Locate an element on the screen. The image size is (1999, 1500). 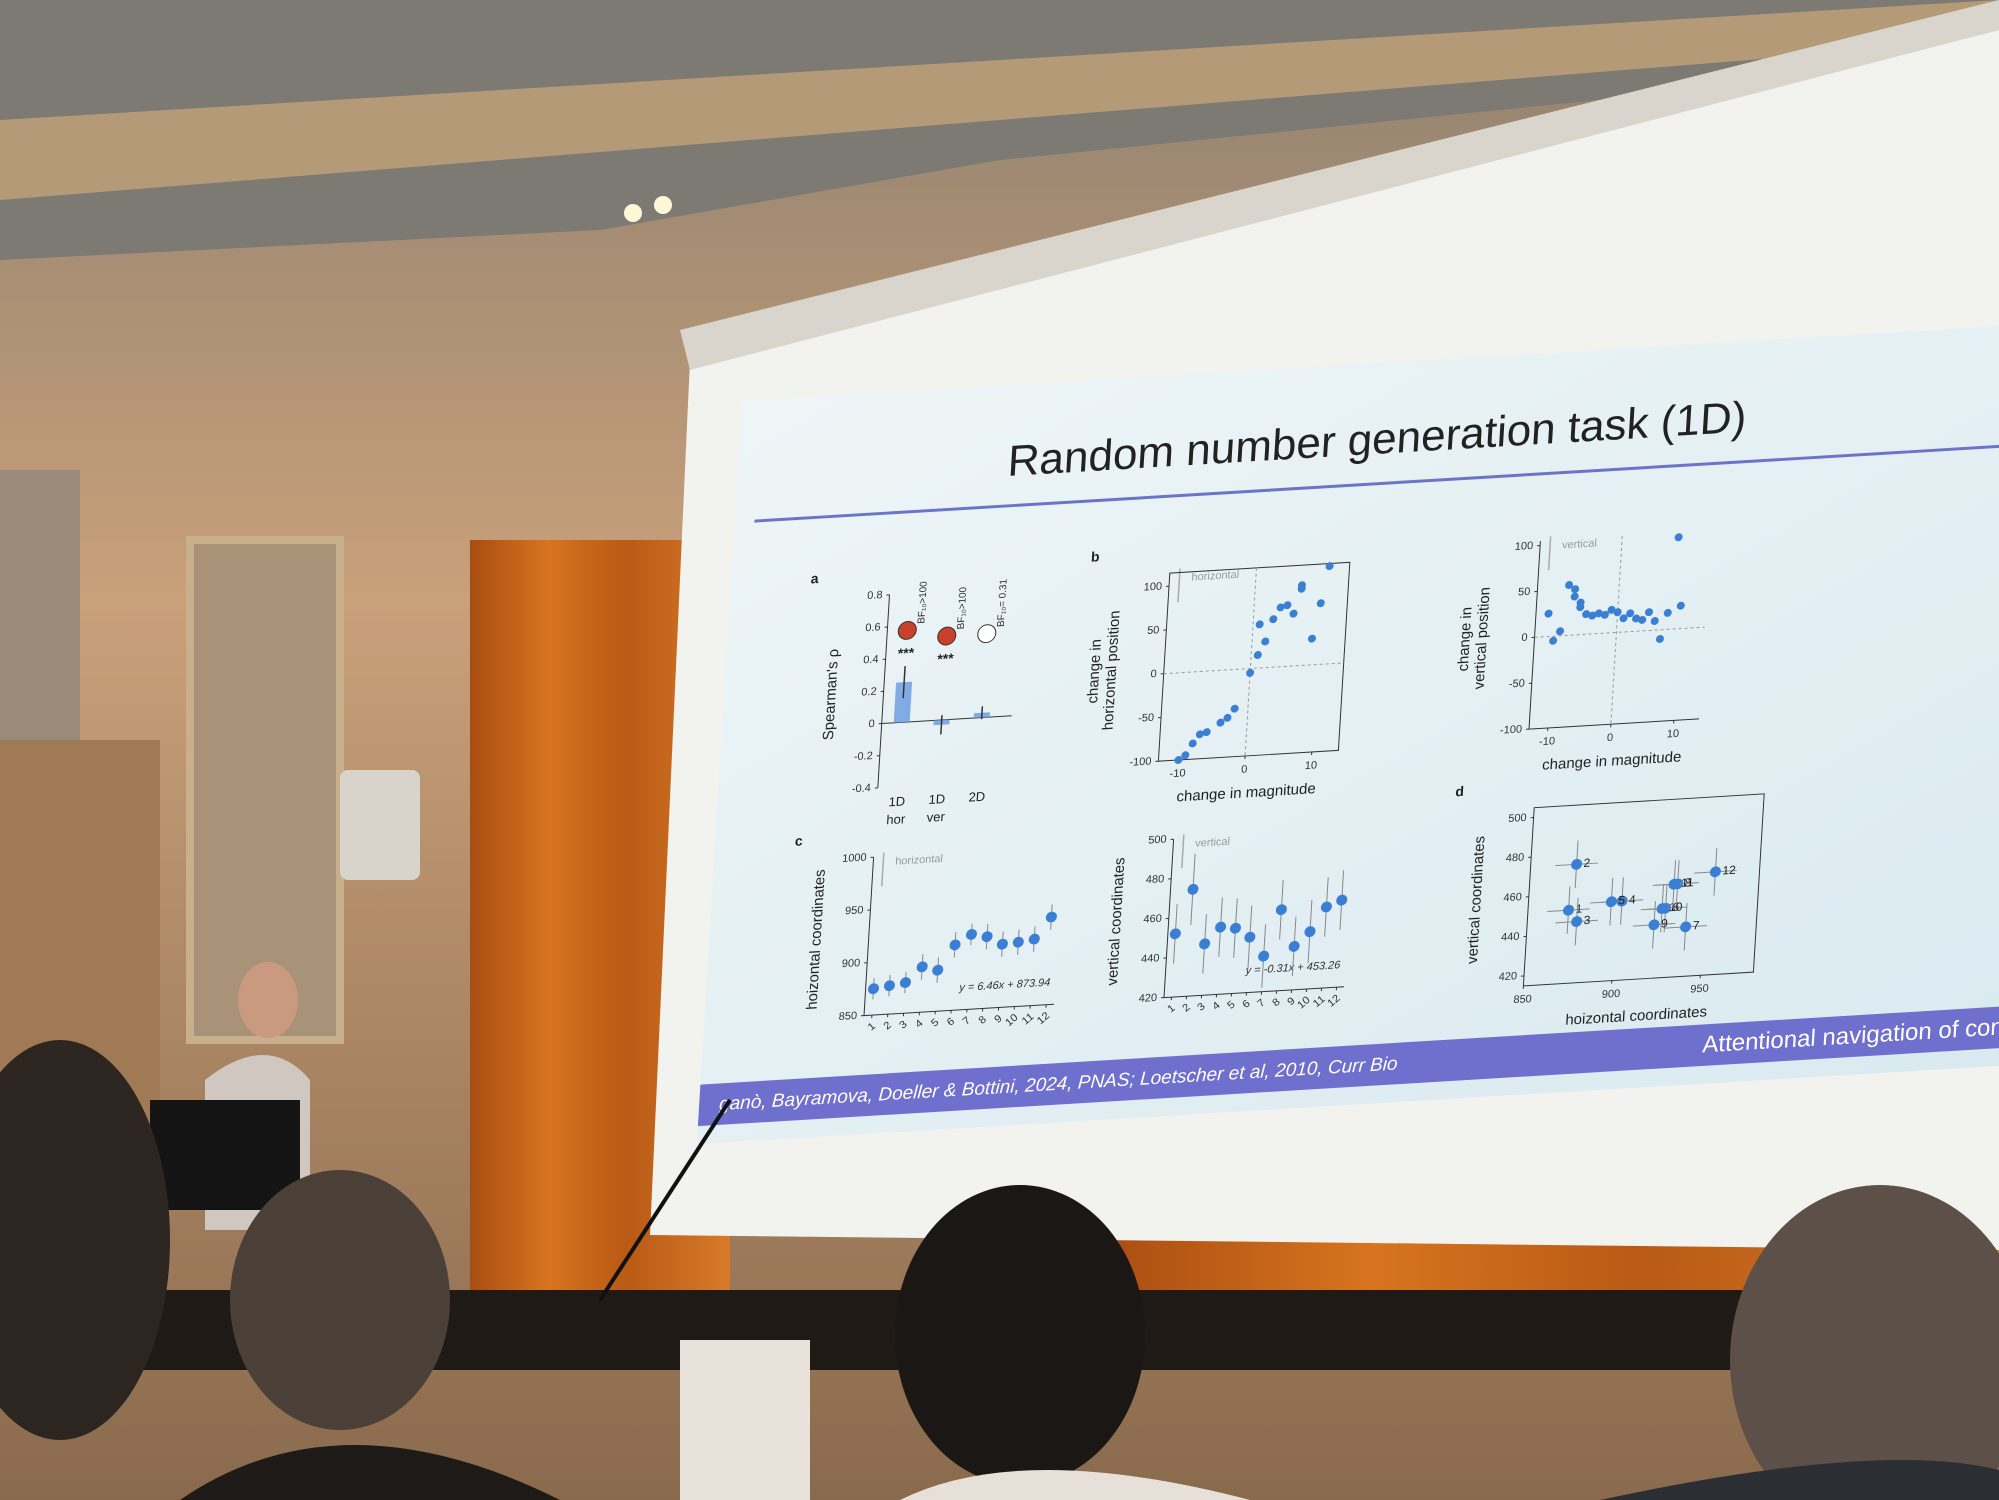
microphone is located at coordinates (665, 1200).